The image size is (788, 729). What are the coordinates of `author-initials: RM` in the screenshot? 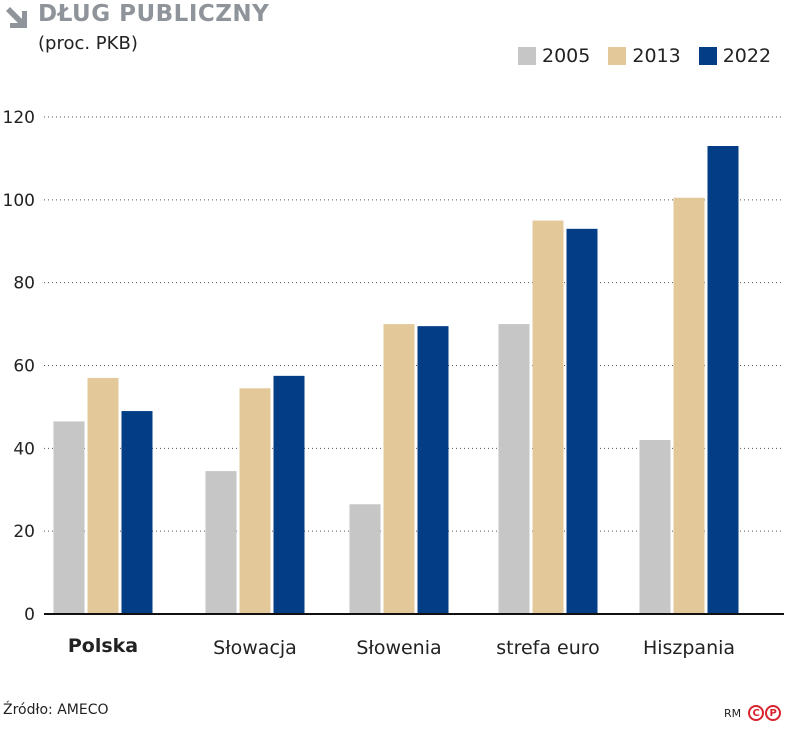 It's located at (733, 713).